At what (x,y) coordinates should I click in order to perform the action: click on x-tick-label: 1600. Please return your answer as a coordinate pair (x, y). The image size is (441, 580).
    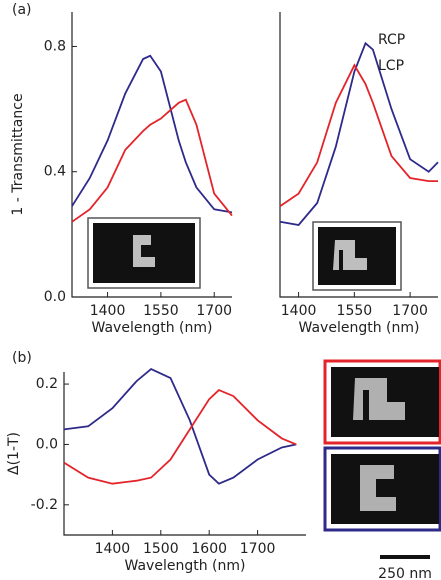
    Looking at the image, I should click on (209, 549).